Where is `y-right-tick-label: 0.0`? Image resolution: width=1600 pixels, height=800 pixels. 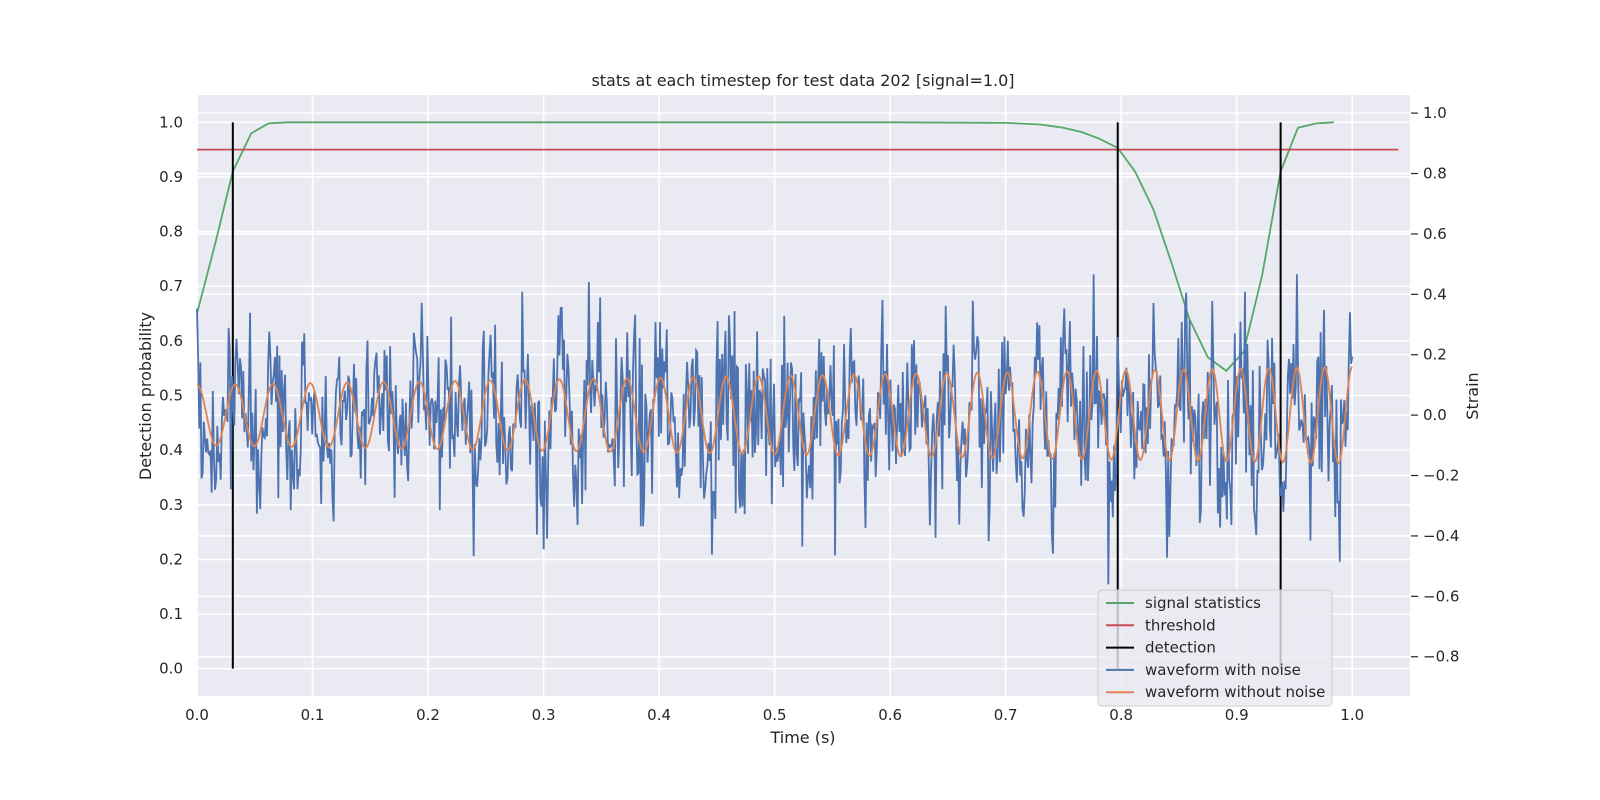
y-right-tick-label: 0.0 is located at coordinates (1435, 415).